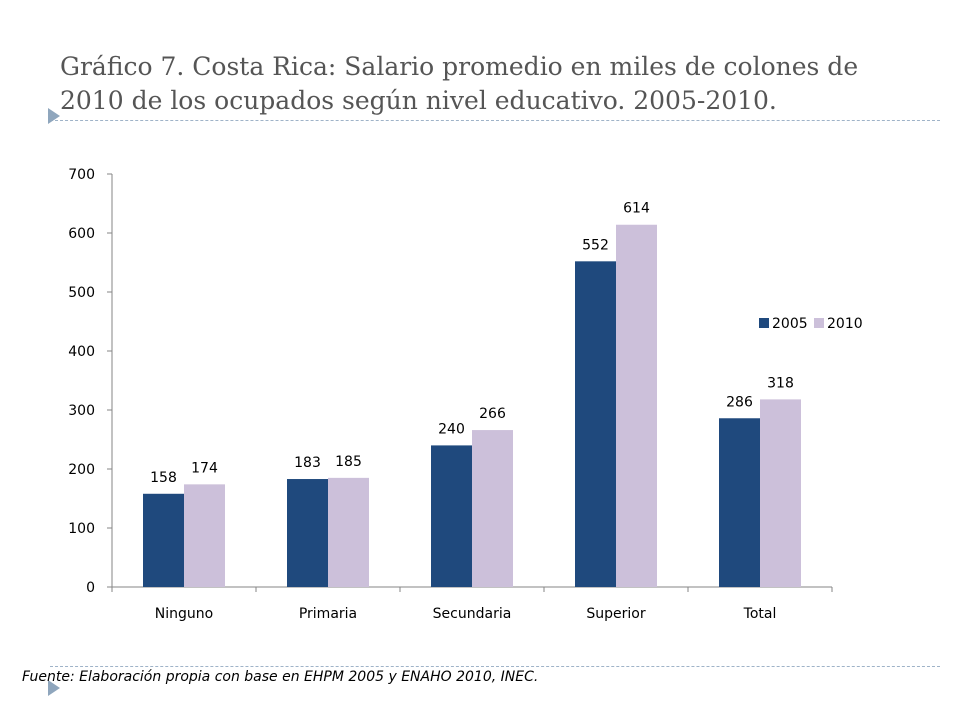 The image size is (960, 720). Describe the element at coordinates (636, 406) in the screenshot. I see `bar-2010-superior` at that location.